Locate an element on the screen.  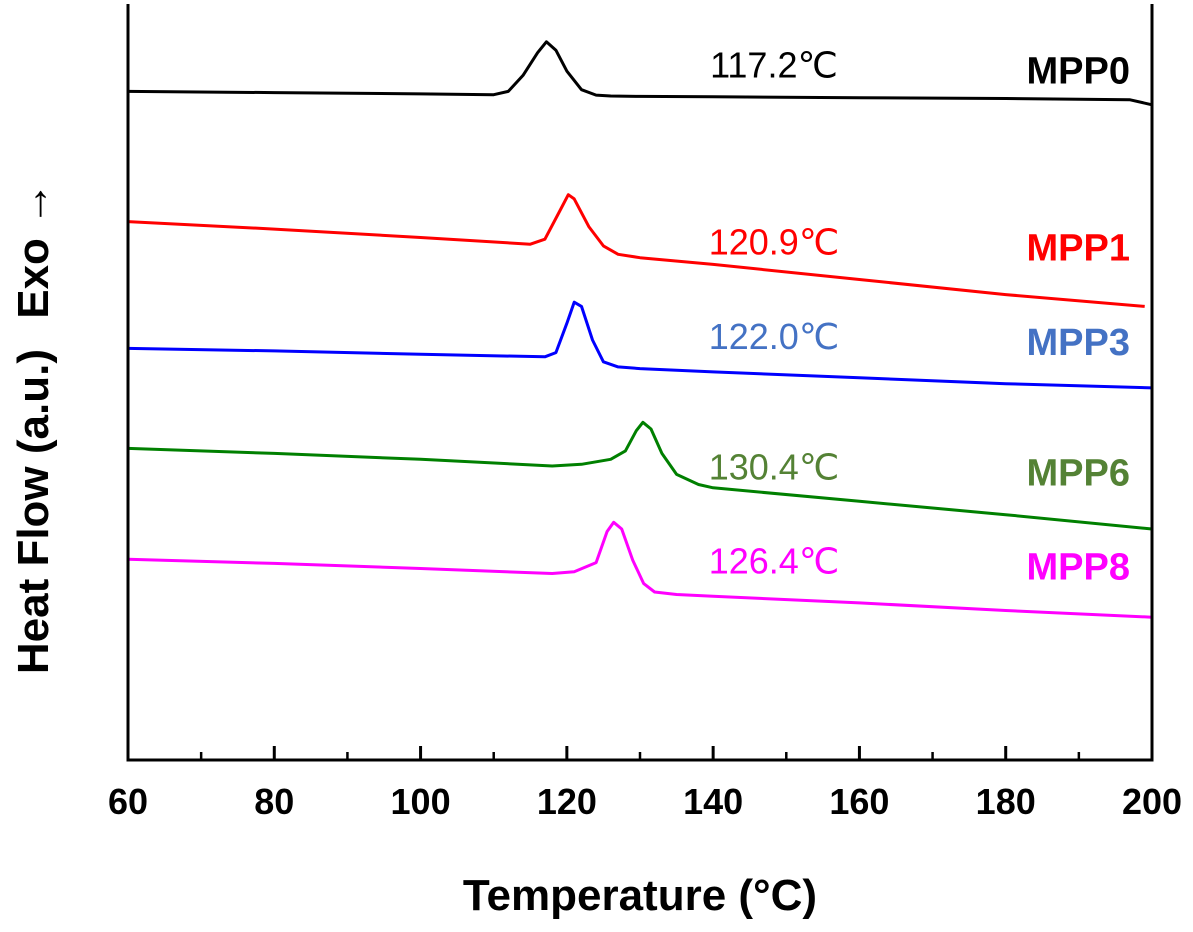
x-tick-label: 140 is located at coordinates (713, 801).